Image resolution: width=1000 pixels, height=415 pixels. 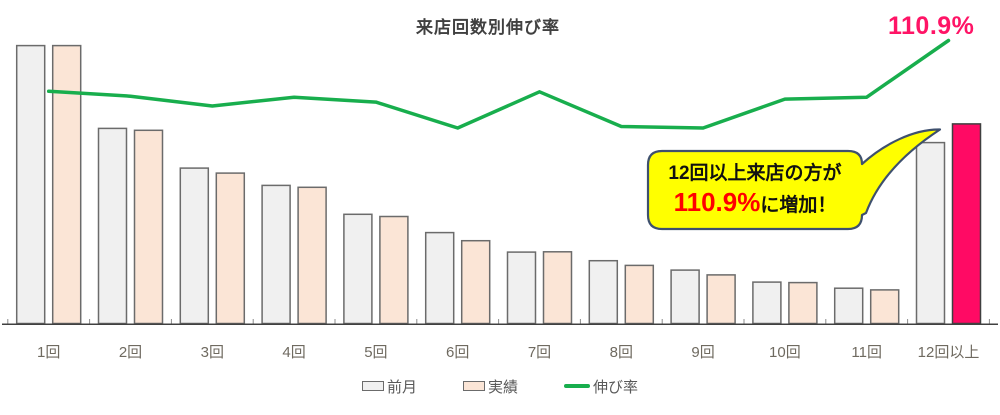 What do you see at coordinates (966, 224) in the screenshot?
I see `bar-actual-highlight` at bounding box center [966, 224].